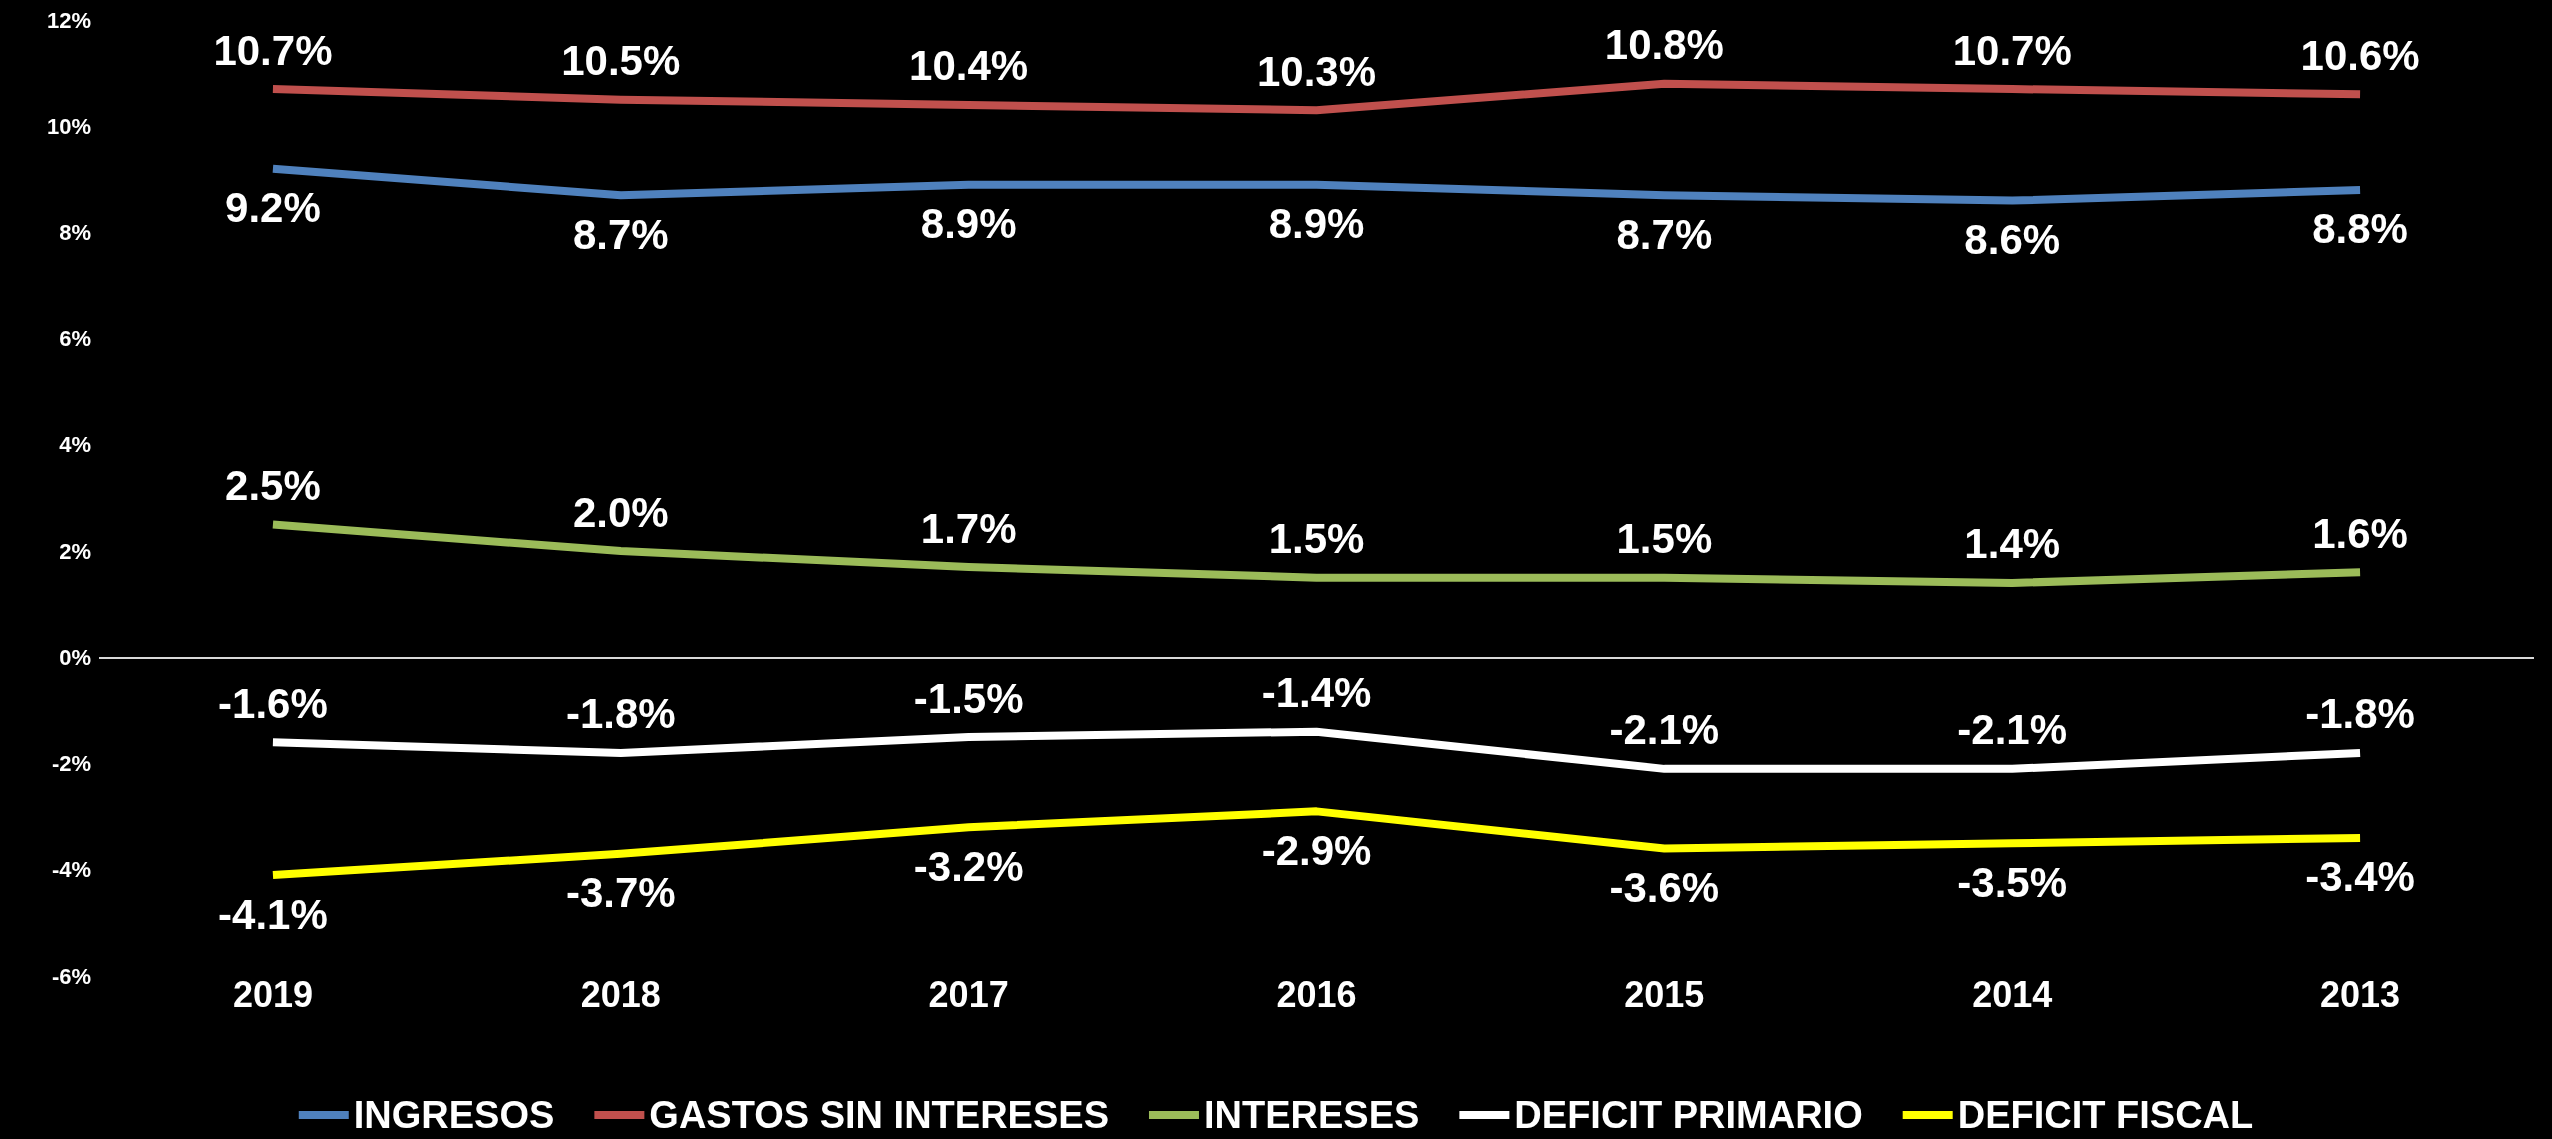  What do you see at coordinates (620, 994) in the screenshot?
I see `x-tick-label: 2018` at bounding box center [620, 994].